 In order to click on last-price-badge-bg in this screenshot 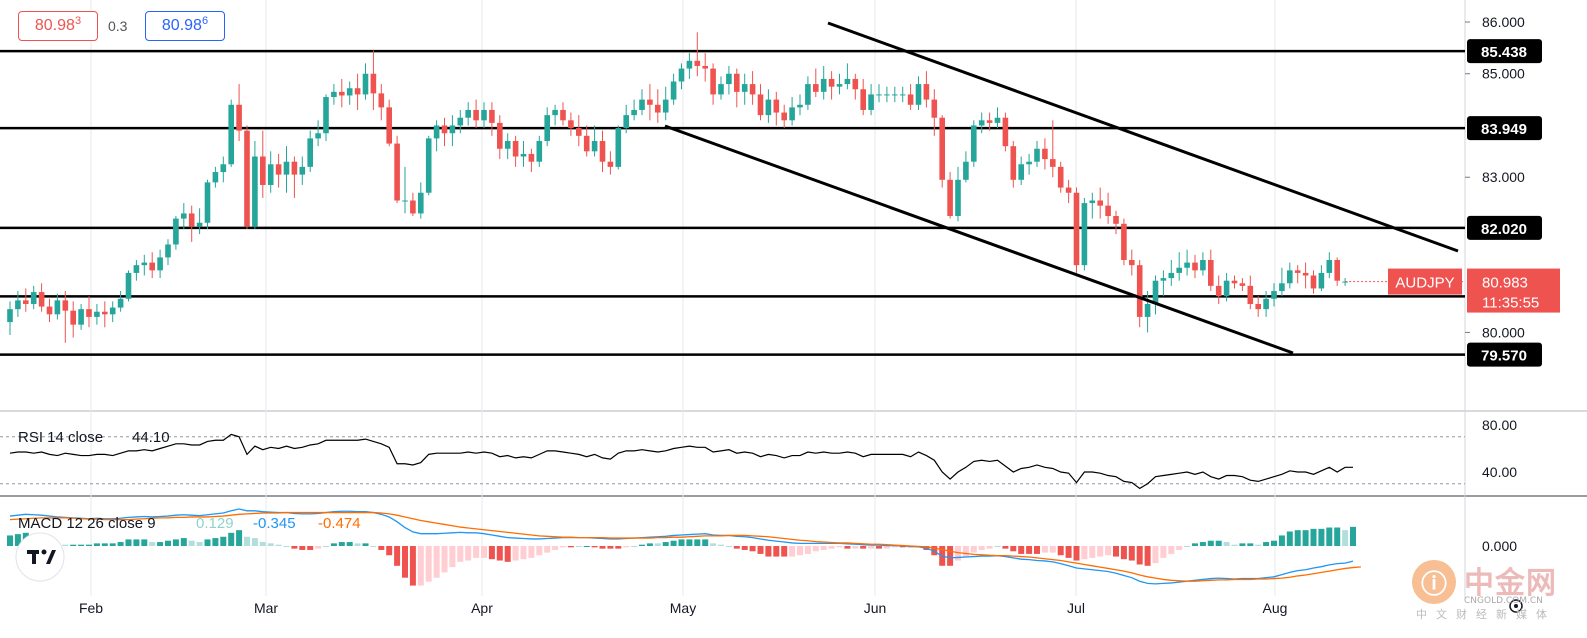, I will do `click(1513, 290)`.